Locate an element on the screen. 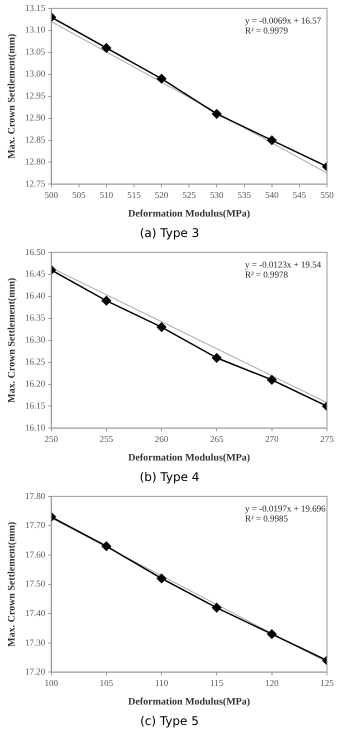  x-tick-label: 250 is located at coordinates (51, 439).